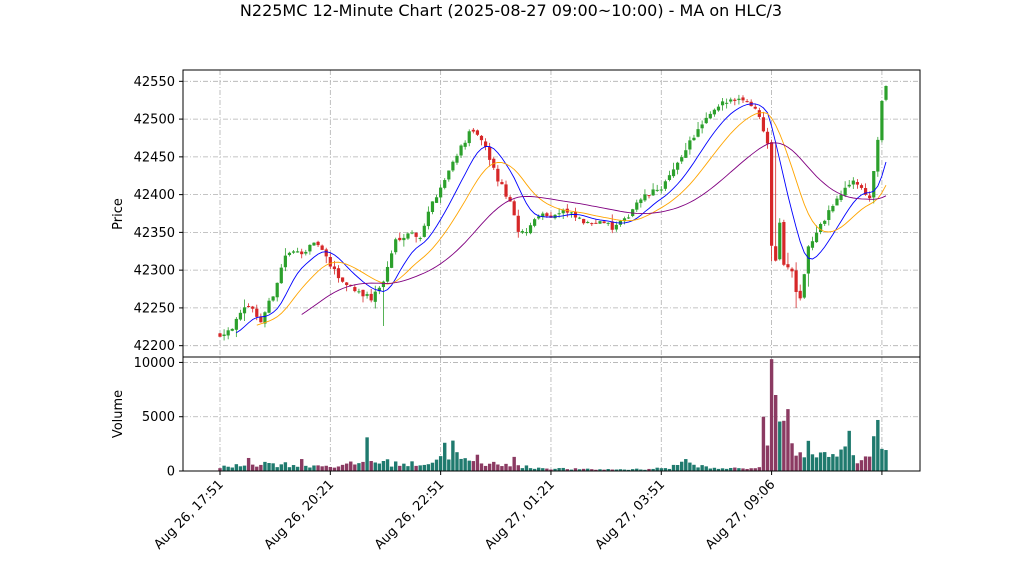 This screenshot has height=575, width=1022. What do you see at coordinates (520, 515) in the screenshot?
I see `x-tick-label: Aug 27, 01:21` at bounding box center [520, 515].